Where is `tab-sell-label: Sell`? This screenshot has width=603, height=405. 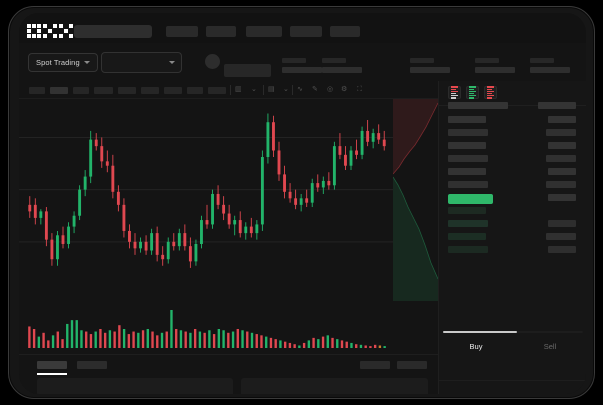
tab-sell-label: Sell is located at coordinates (550, 346).